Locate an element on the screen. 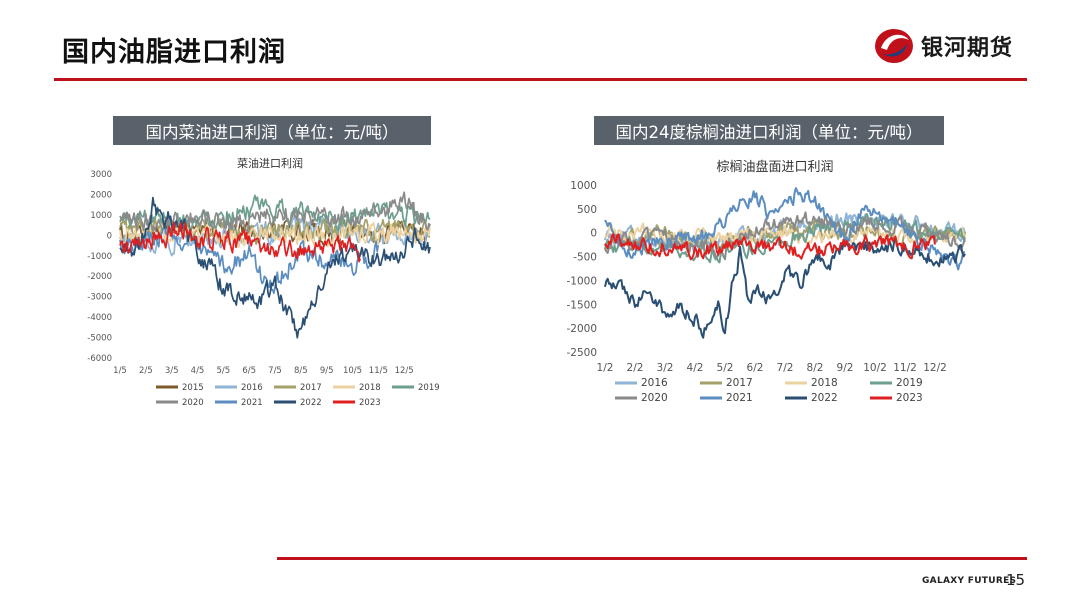  palm-y-tick-label-5: -1500 is located at coordinates (581, 305).